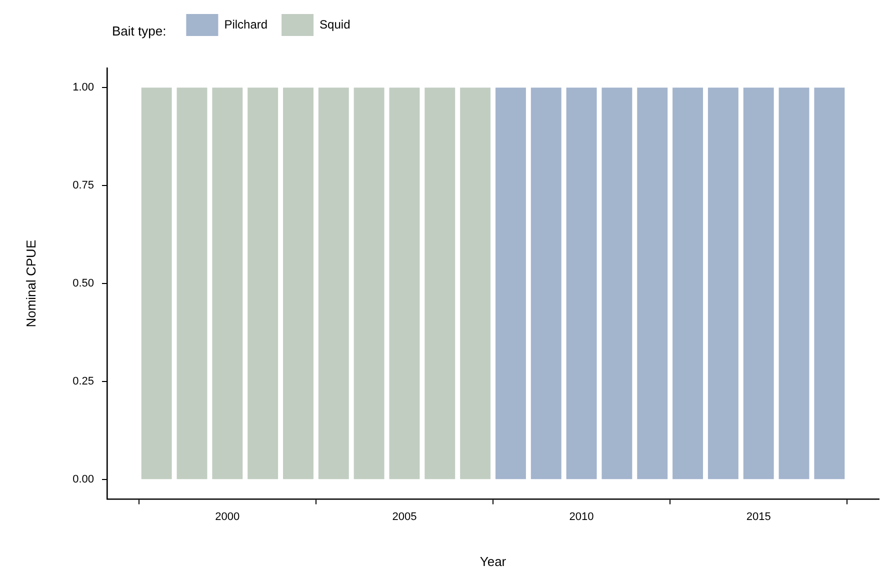  I want to click on x-tick-label: 2010, so click(581, 516).